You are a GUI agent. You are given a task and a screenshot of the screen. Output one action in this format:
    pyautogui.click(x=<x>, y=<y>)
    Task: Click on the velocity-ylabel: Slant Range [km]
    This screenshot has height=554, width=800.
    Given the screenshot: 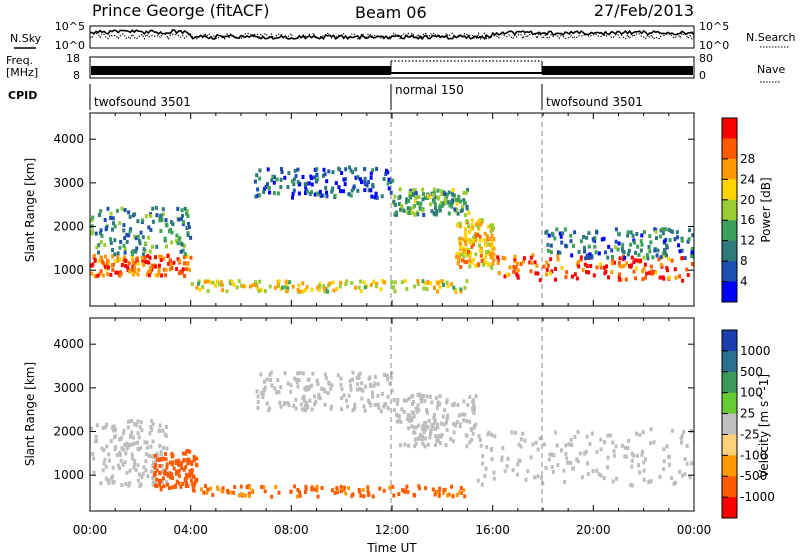 What is the action you would take?
    pyautogui.click(x=30, y=414)
    